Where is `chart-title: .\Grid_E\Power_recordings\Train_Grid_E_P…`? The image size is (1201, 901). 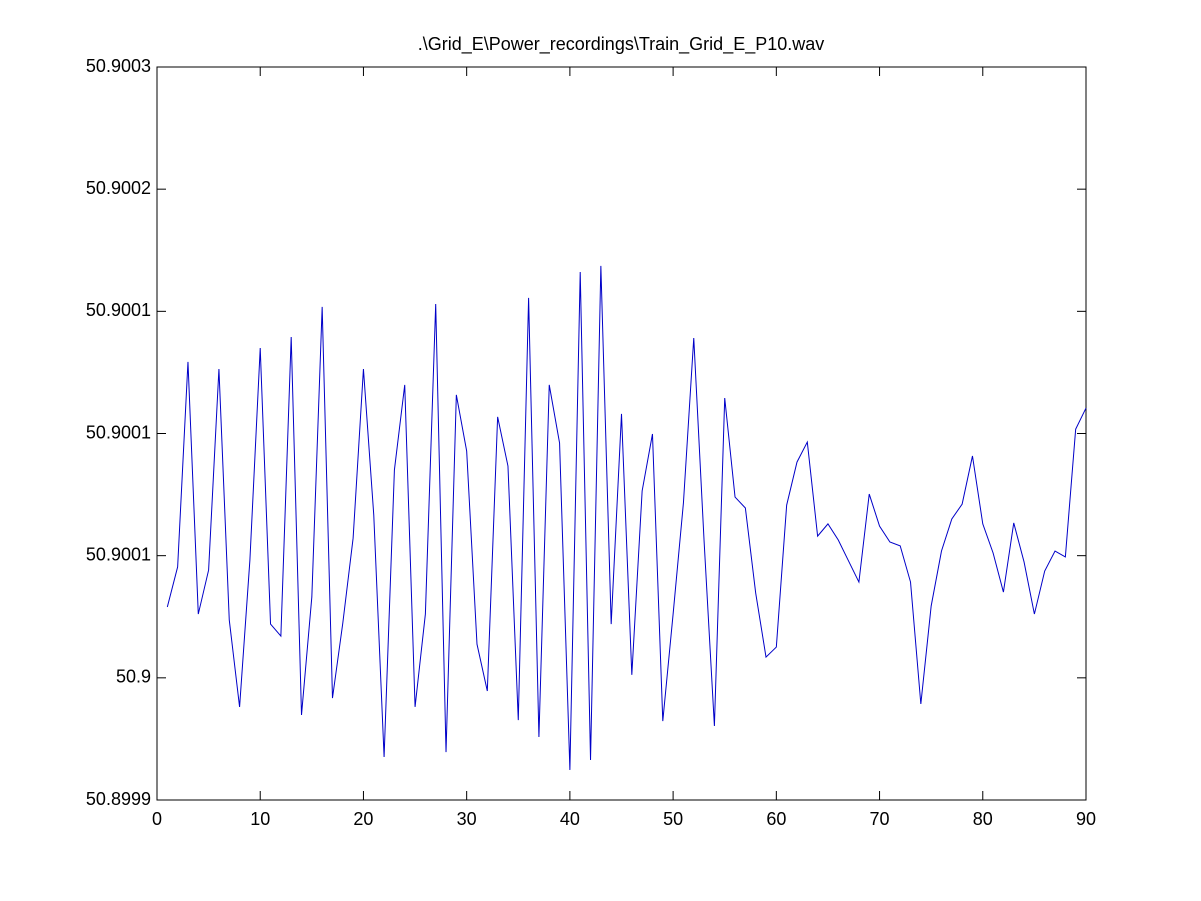 chart-title: .\Grid_E\Power_recordings\Train_Grid_E_P… is located at coordinates (621, 44).